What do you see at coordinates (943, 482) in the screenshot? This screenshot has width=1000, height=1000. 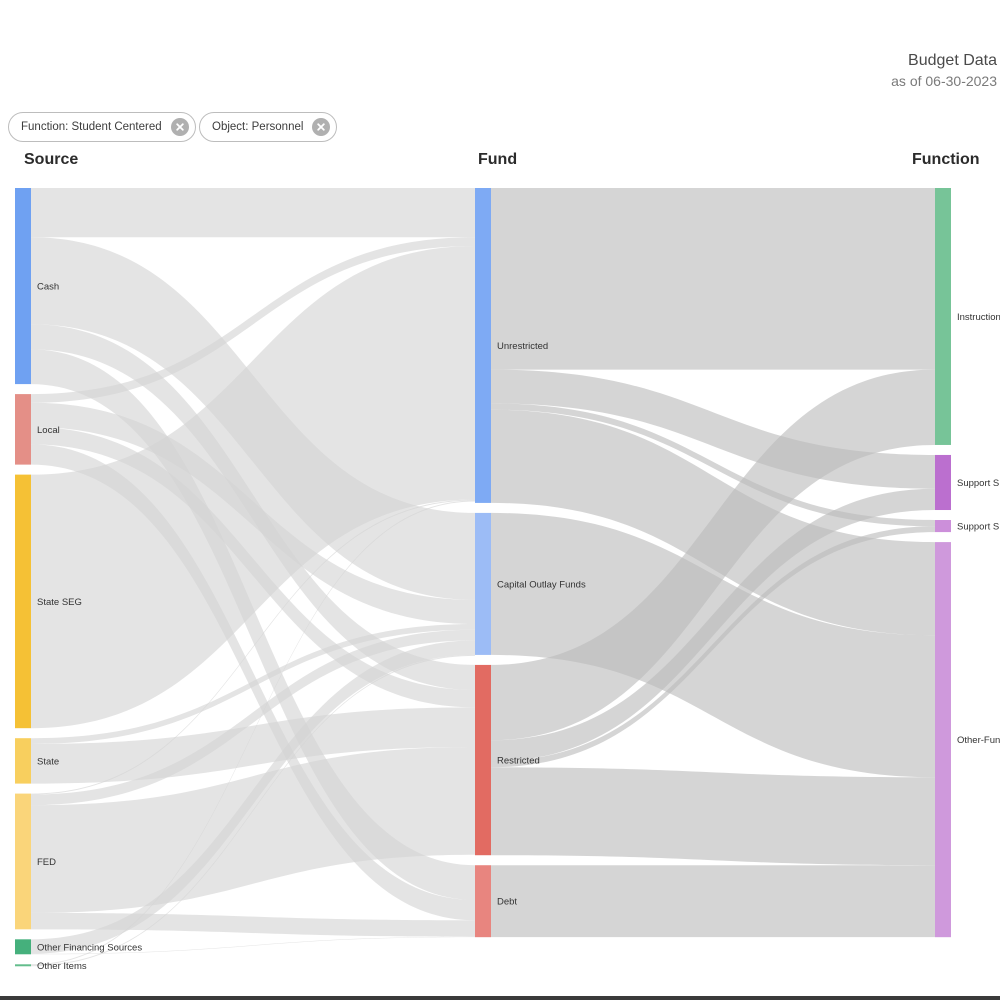 I see `sankey-node-ss1` at bounding box center [943, 482].